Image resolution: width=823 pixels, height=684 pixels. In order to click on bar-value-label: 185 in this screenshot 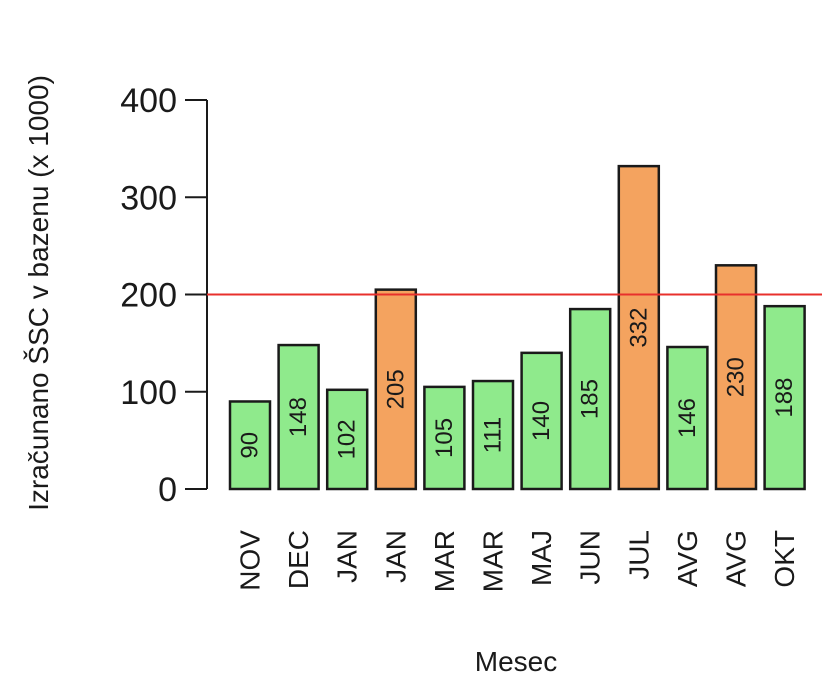, I will do `click(590, 399)`.